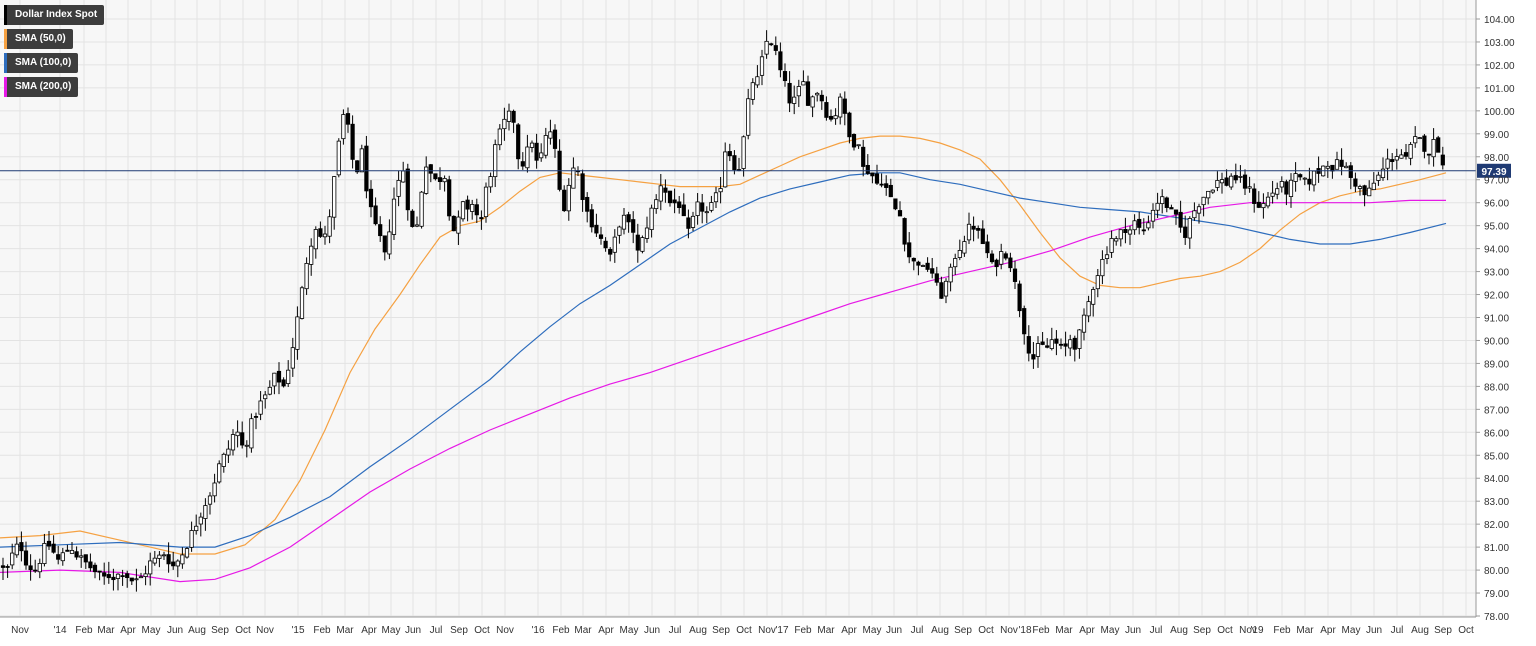 The image size is (1536, 646). What do you see at coordinates (755, 170) in the screenshot?
I see `last-value-layer: 97.39` at bounding box center [755, 170].